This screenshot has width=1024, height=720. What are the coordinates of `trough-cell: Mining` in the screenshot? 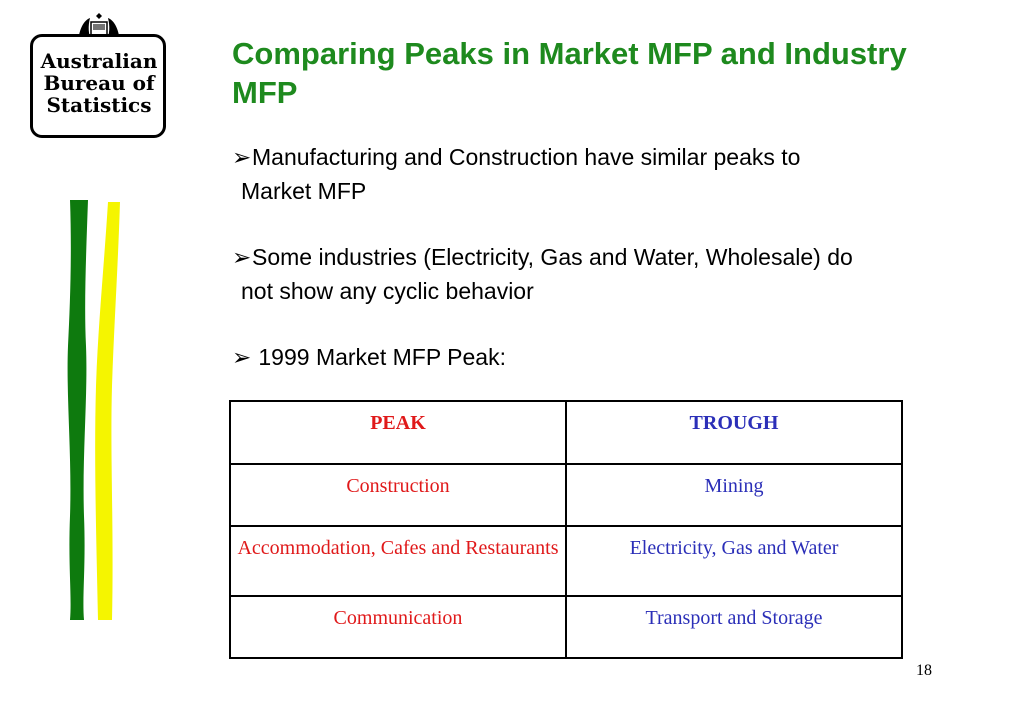 It's located at (734, 495).